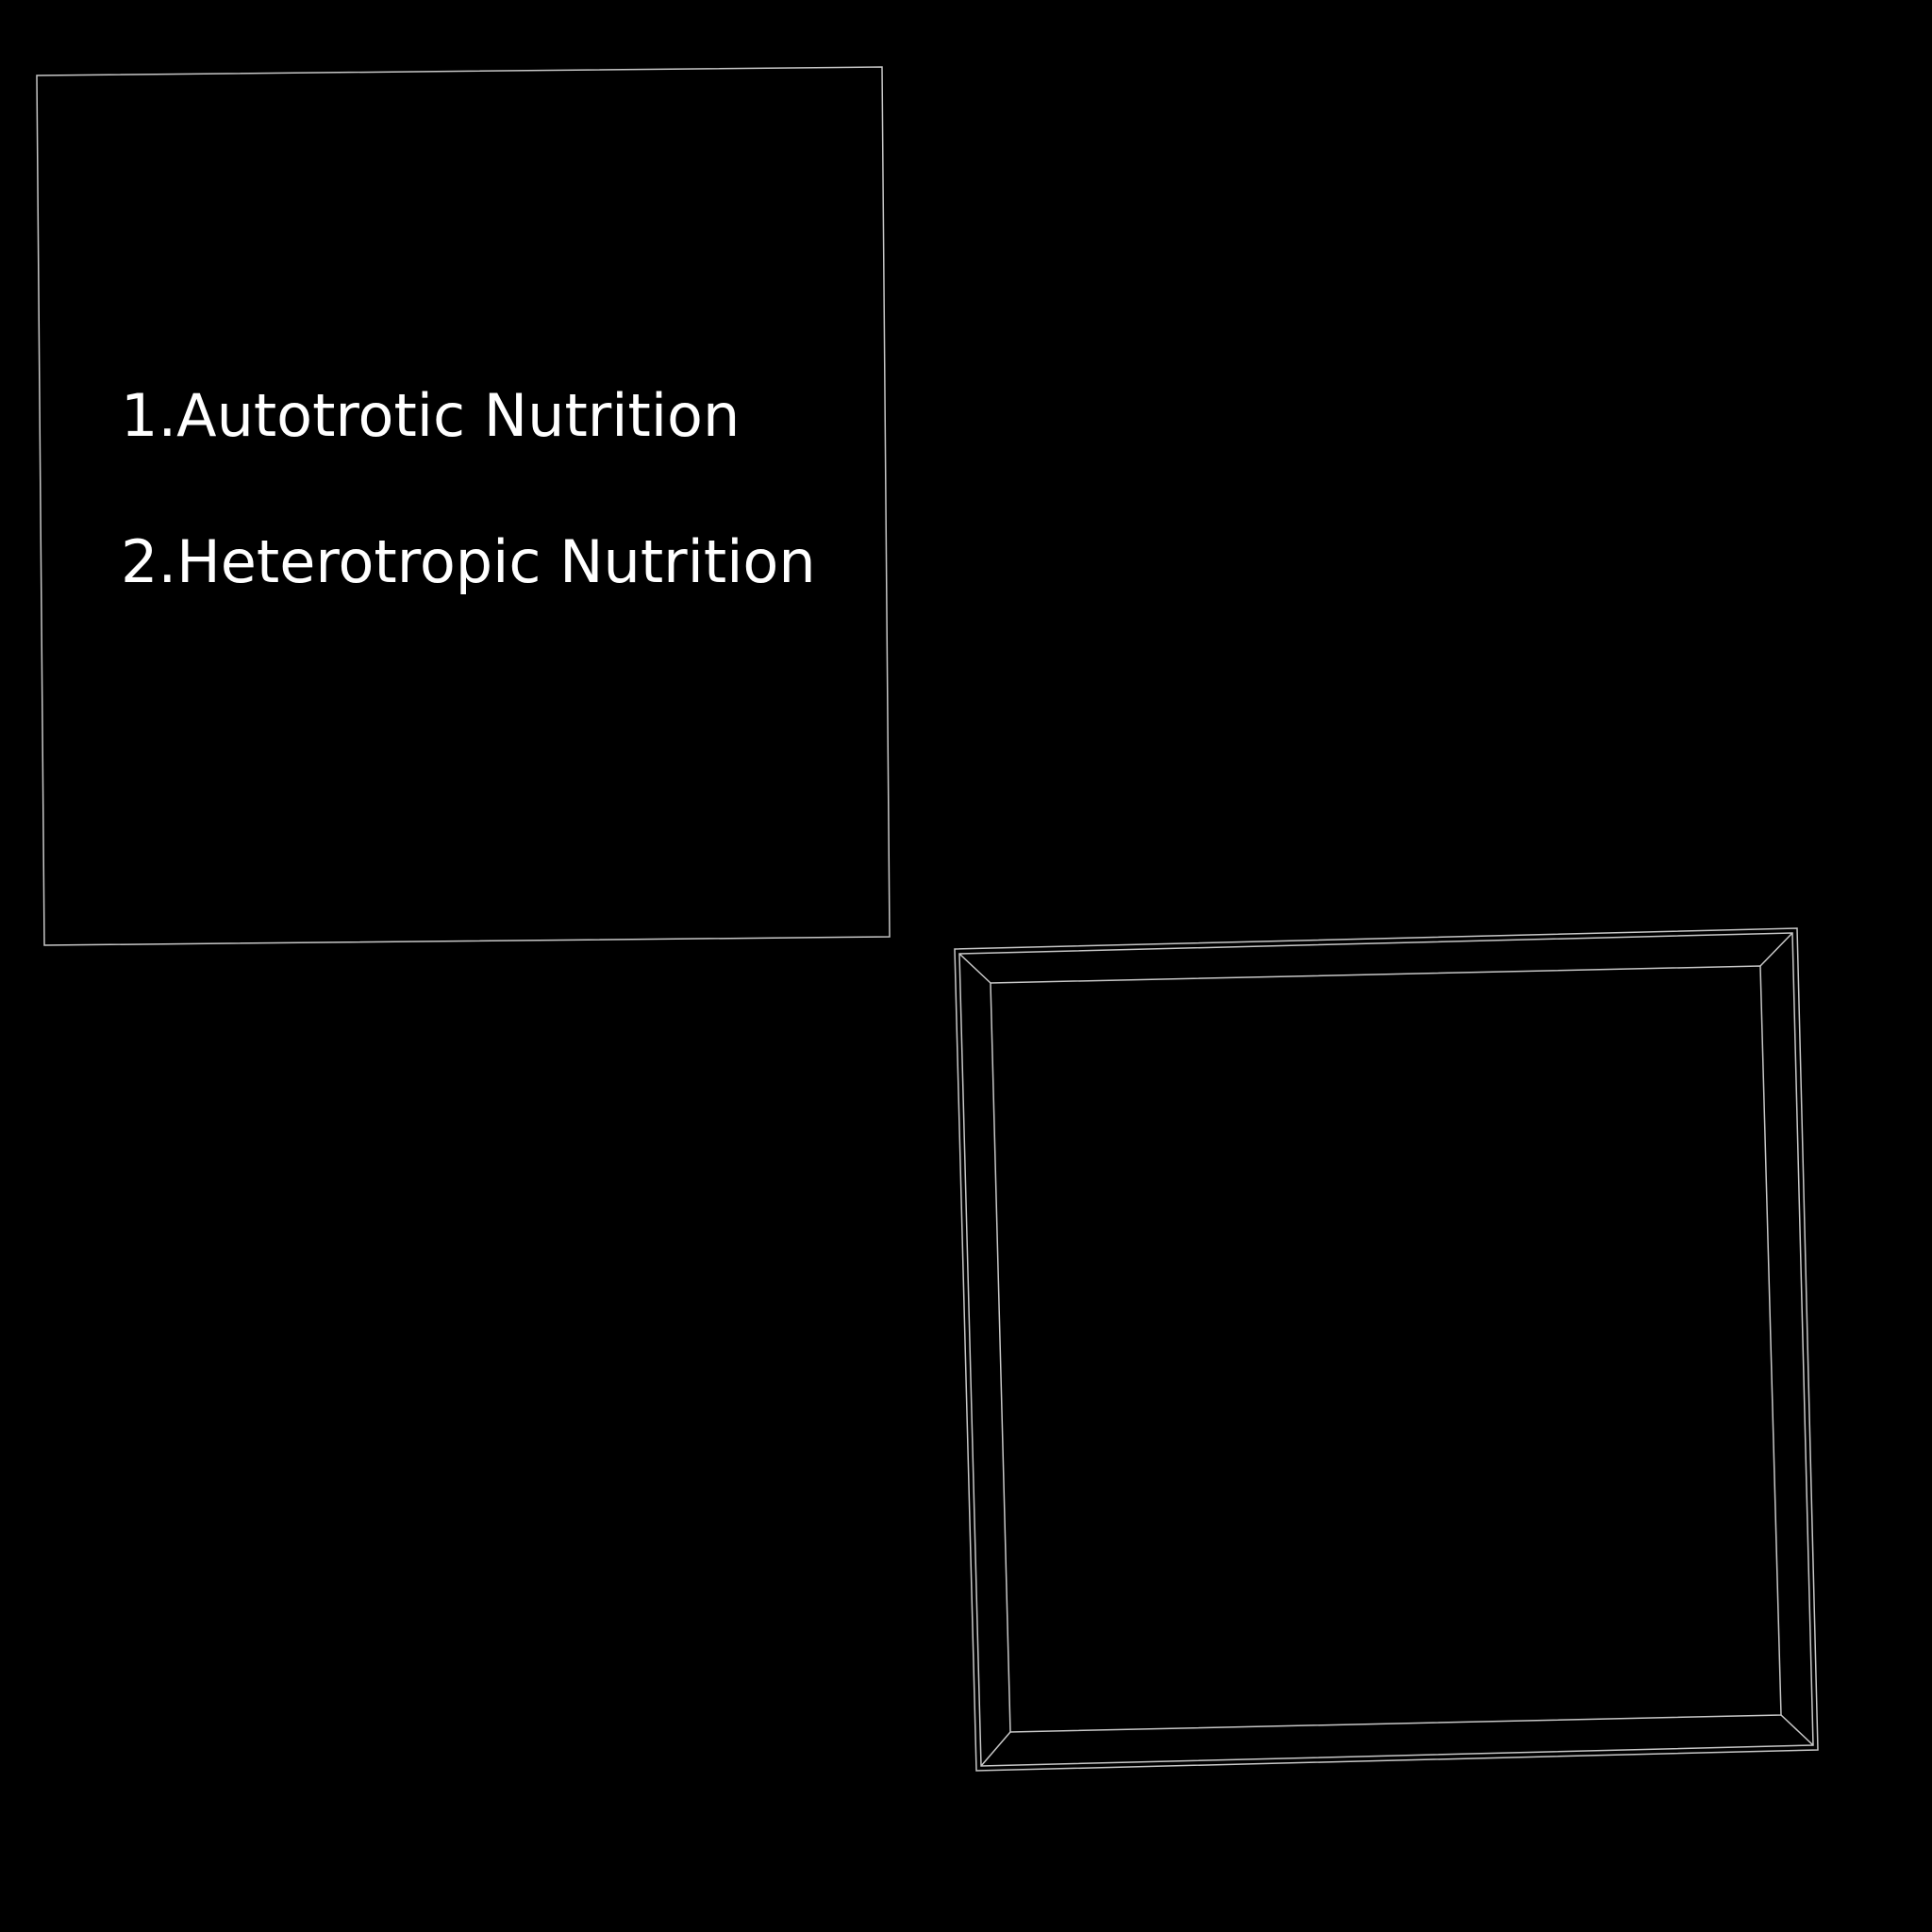 The width and height of the screenshot is (1932, 1932). I want to click on picture-frame-corner-bevel-tl, so click(974, 969).